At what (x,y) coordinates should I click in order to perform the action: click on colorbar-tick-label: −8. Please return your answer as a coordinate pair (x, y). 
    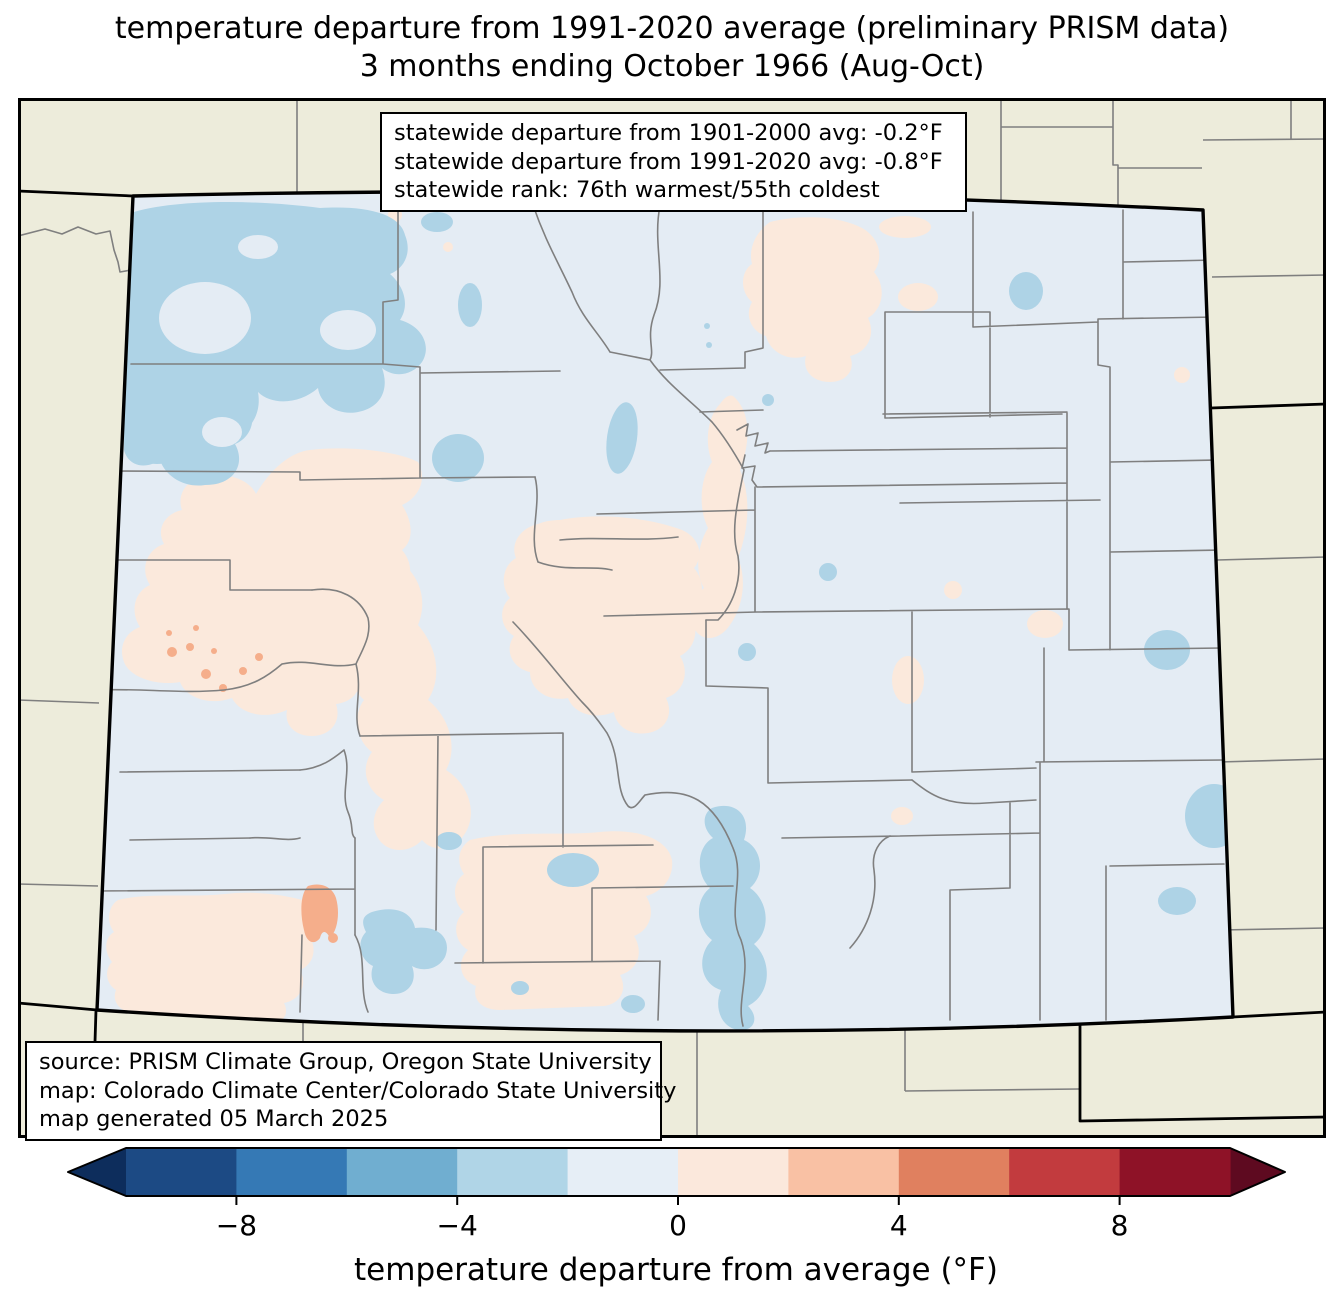
    Looking at the image, I should click on (236, 1225).